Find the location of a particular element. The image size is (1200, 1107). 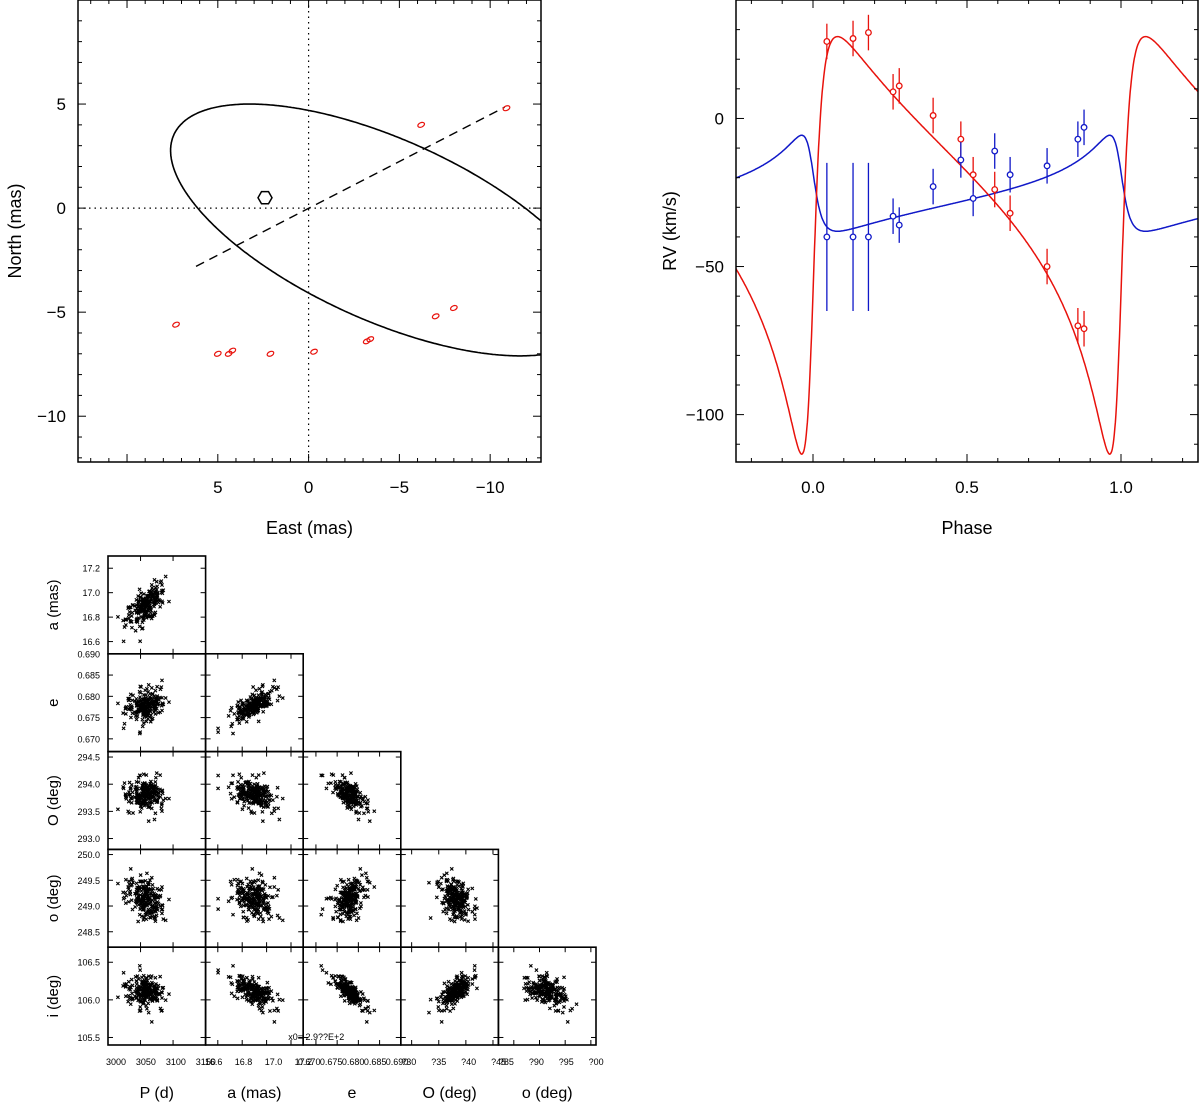

corner-x-tick-label: 0.690 is located at coordinates (397, 1062).